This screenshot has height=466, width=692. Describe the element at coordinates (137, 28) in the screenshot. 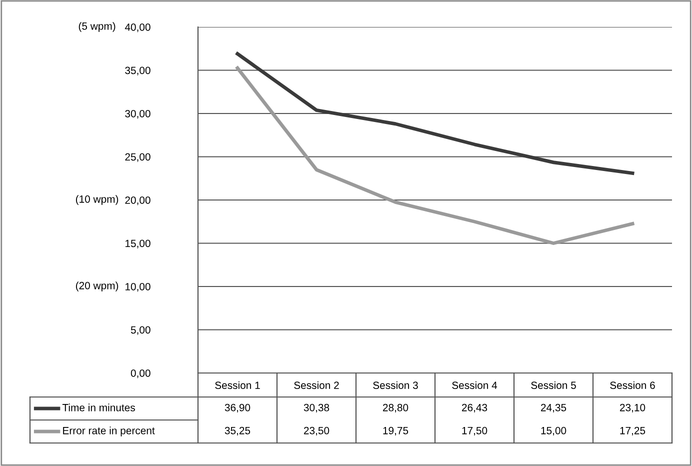

I see `y-tick-label: 40,00` at that location.